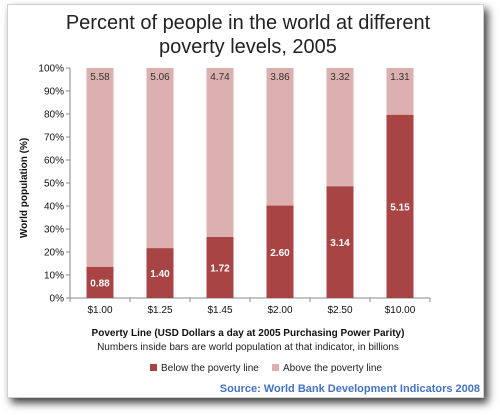  I want to click on bar-label-below-1: 1.40, so click(160, 274).